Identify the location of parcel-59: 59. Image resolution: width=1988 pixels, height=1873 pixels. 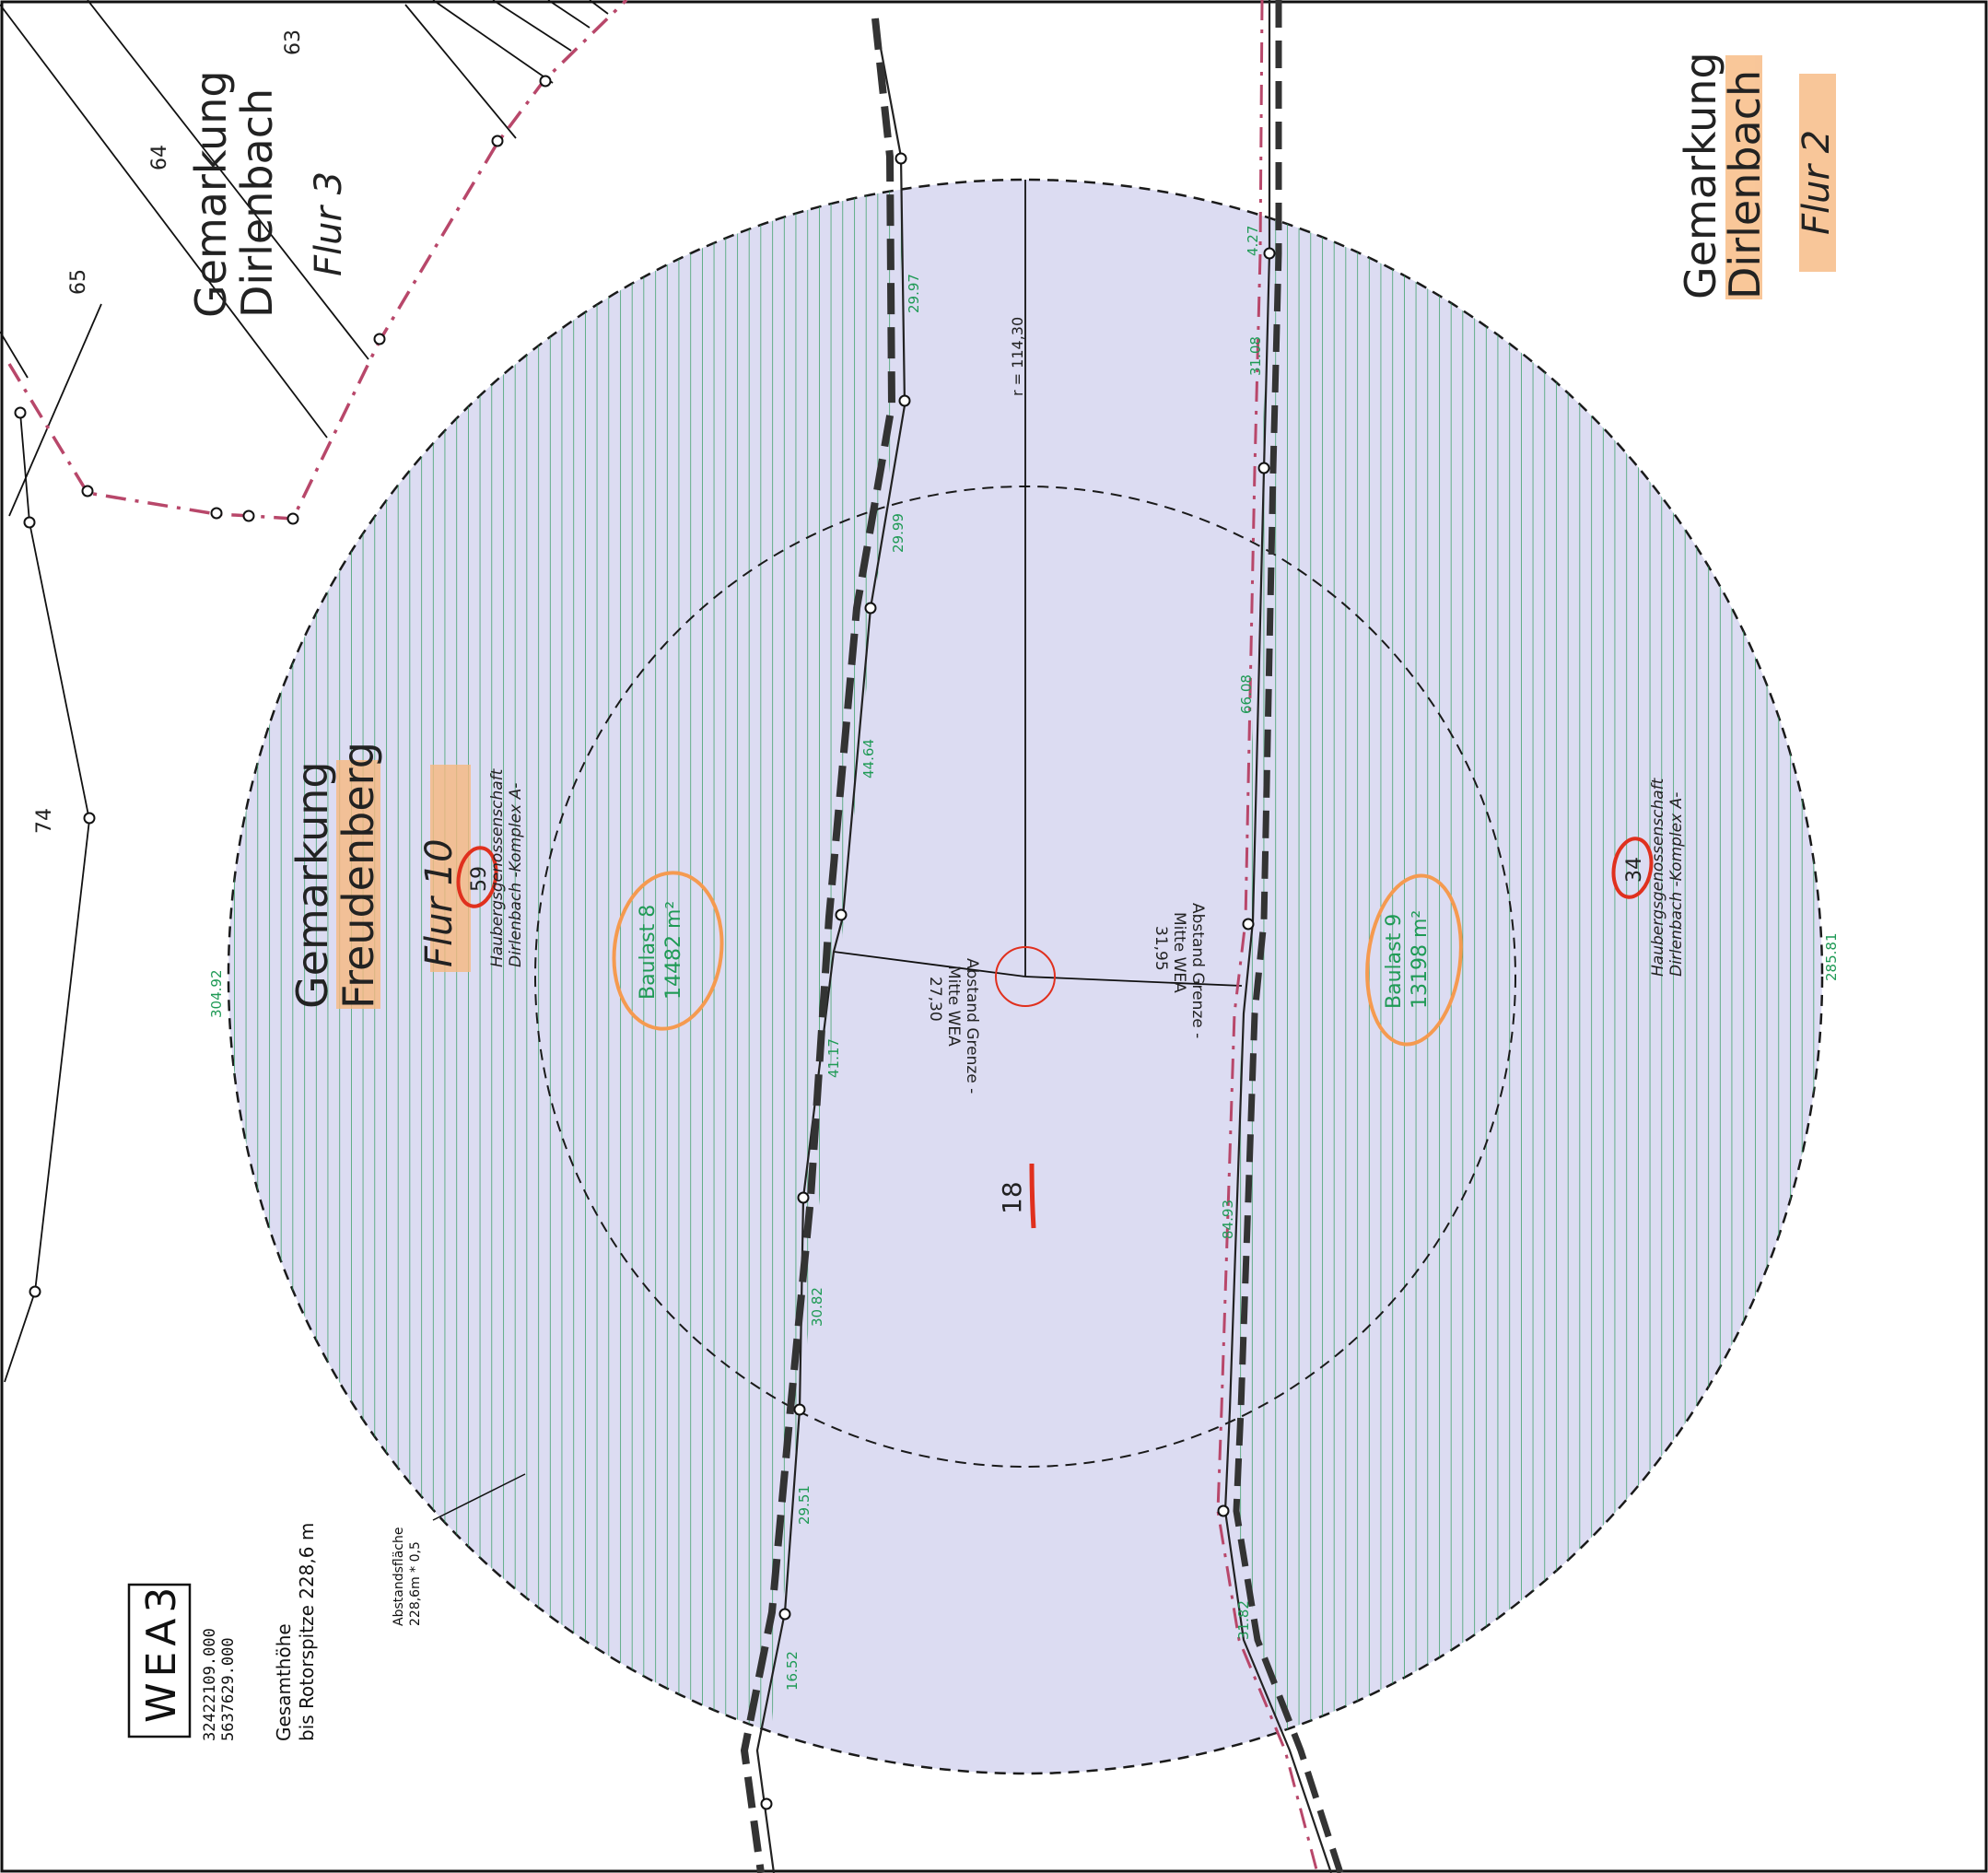
(480, 879).